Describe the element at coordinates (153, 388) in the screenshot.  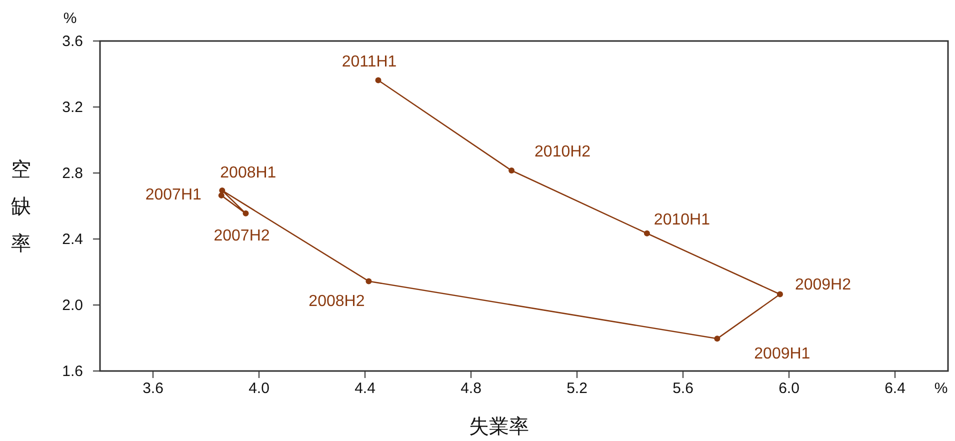
I see `x-tick-label: 3.6` at that location.